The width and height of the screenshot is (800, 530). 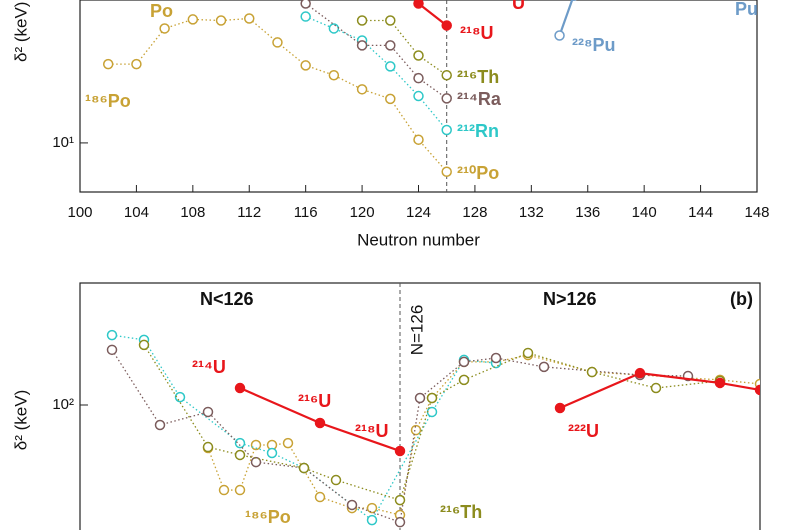 I want to click on annotation: ²¹⁰Po, so click(x=478, y=173).